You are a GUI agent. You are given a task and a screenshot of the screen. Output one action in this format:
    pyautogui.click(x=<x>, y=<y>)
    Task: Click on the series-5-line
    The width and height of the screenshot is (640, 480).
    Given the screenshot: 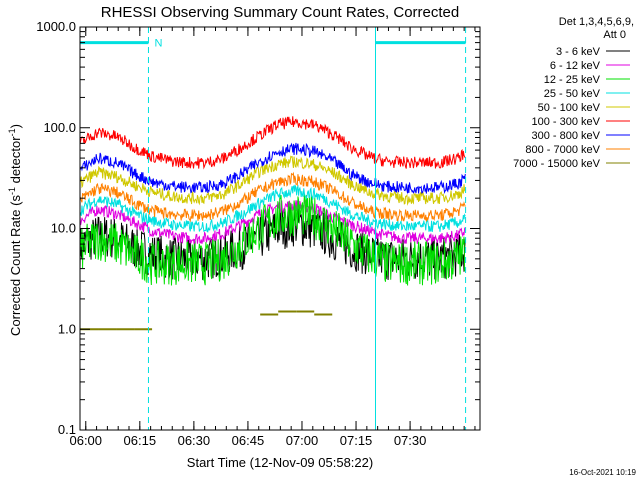 What is the action you would take?
    pyautogui.click(x=272, y=143)
    